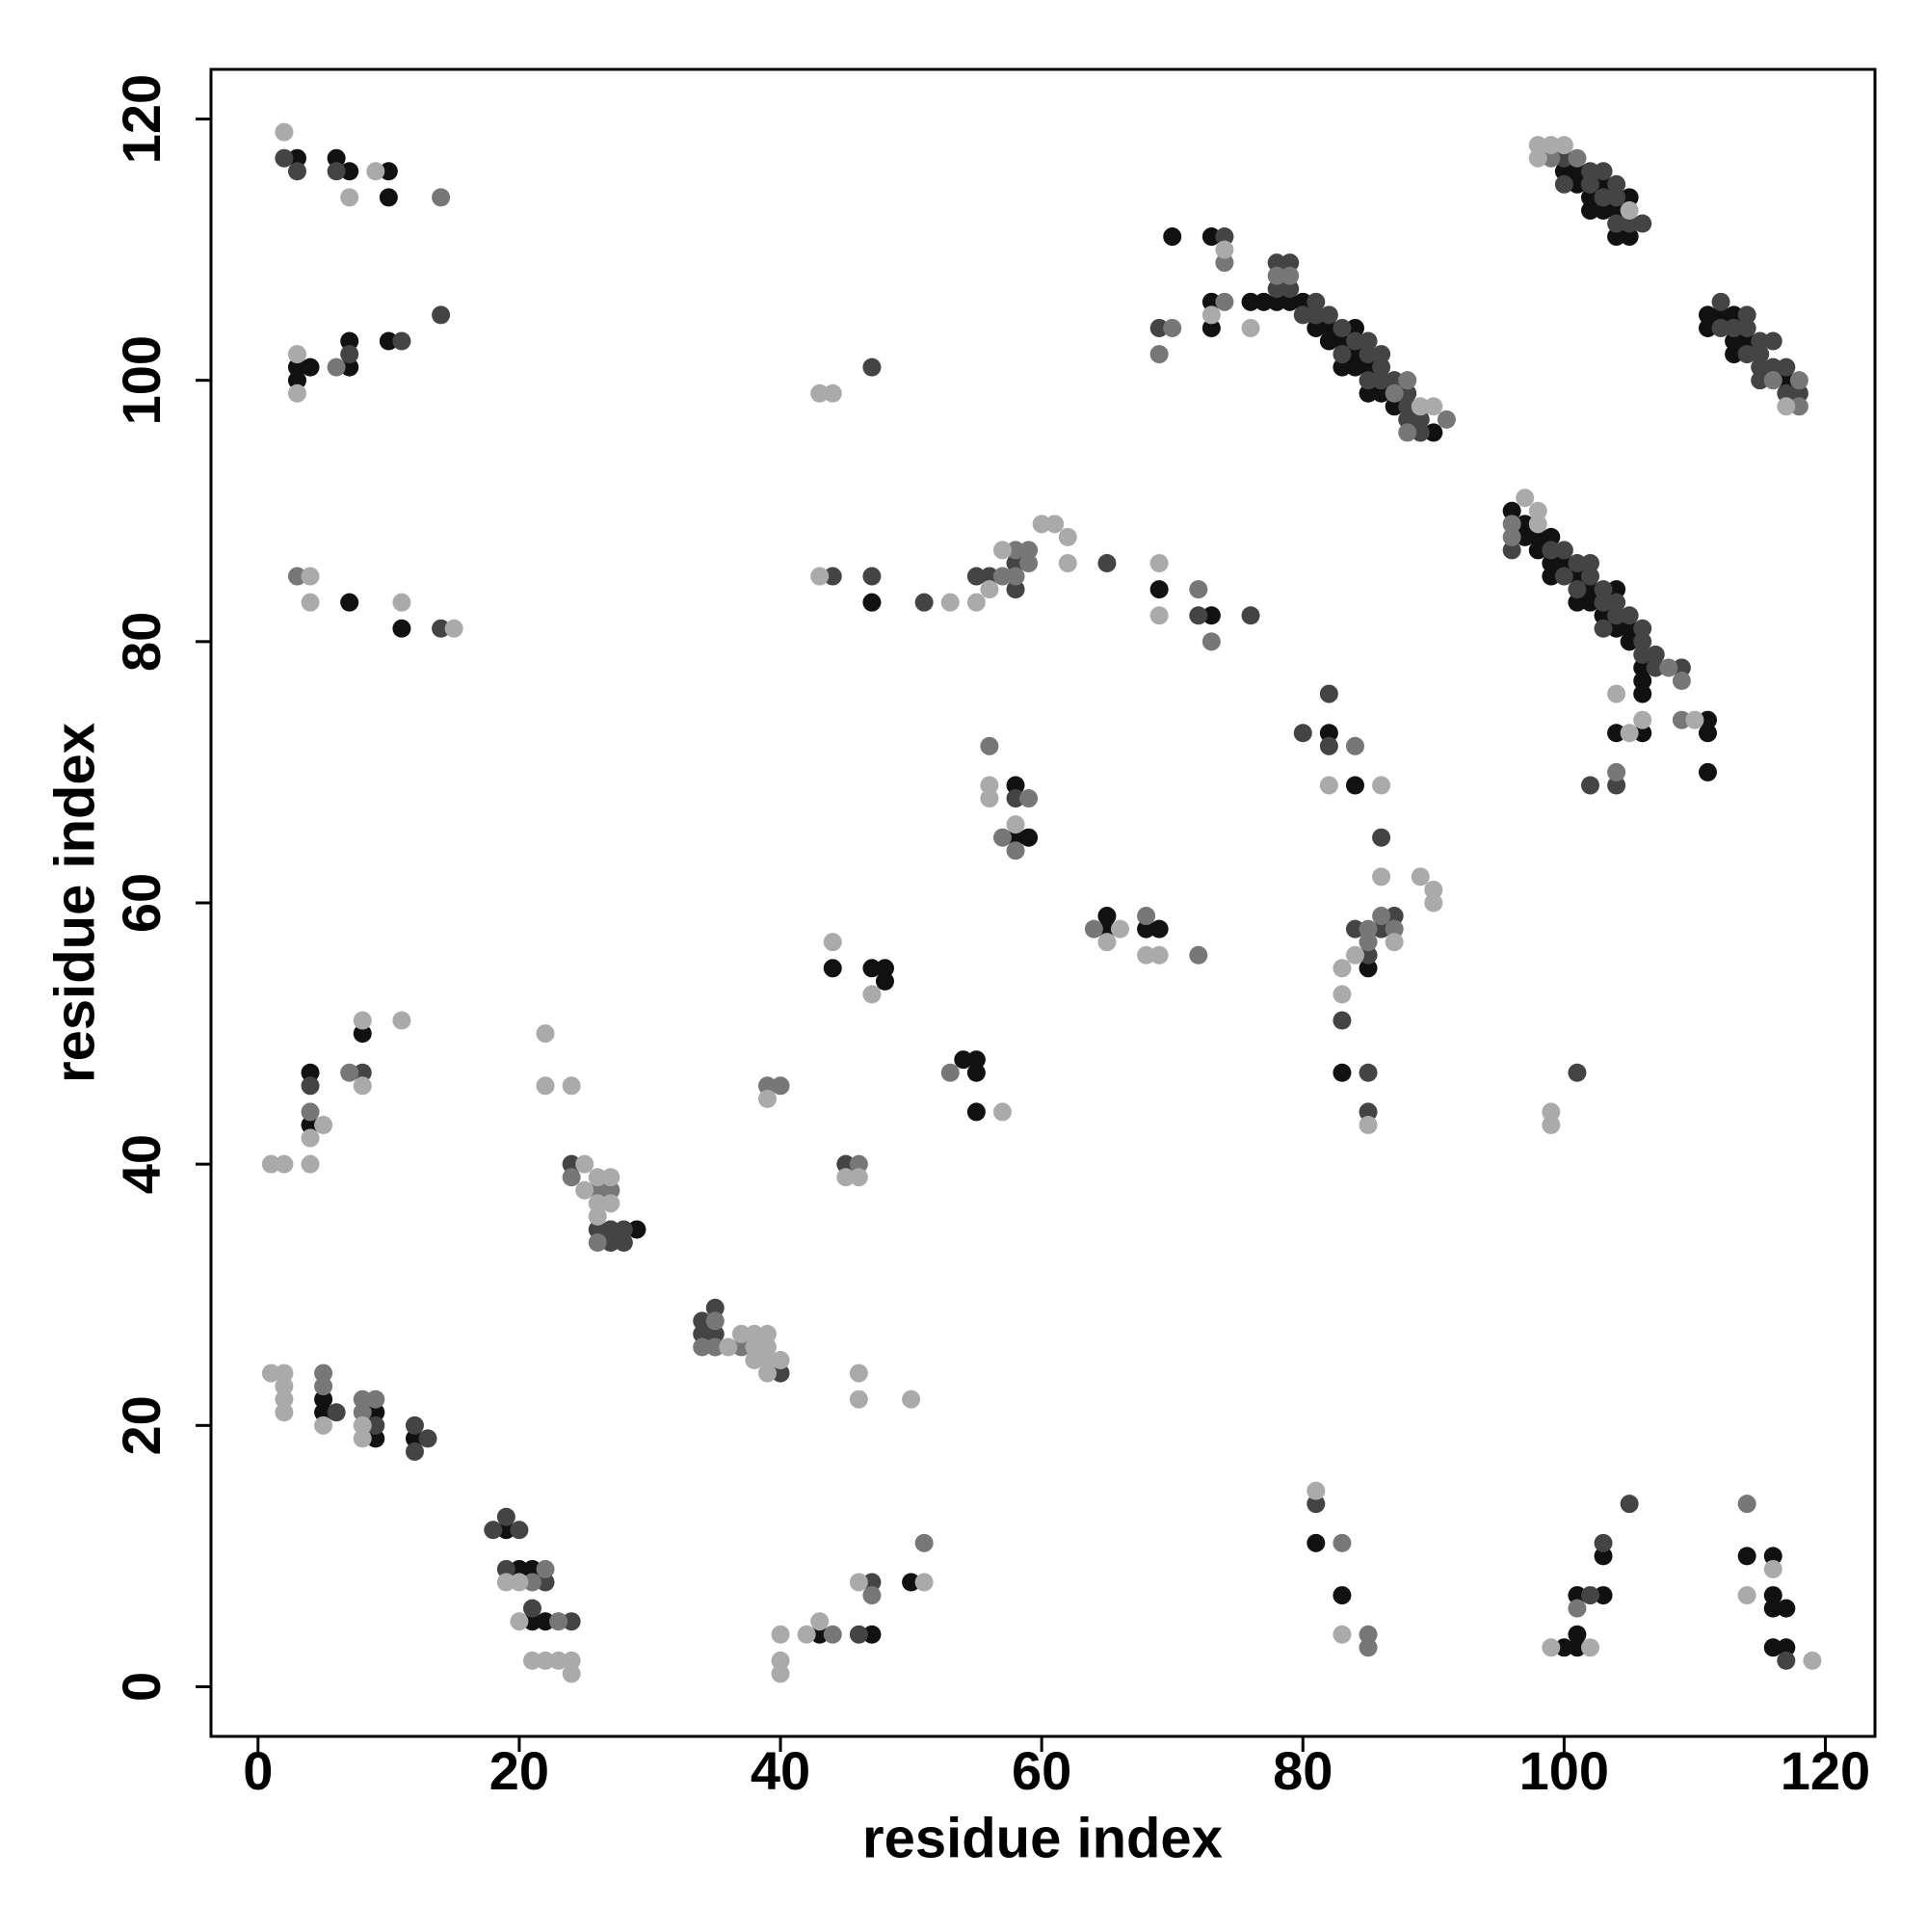  Describe the element at coordinates (780, 1770) in the screenshot. I see `x-tick-label: 40` at that location.